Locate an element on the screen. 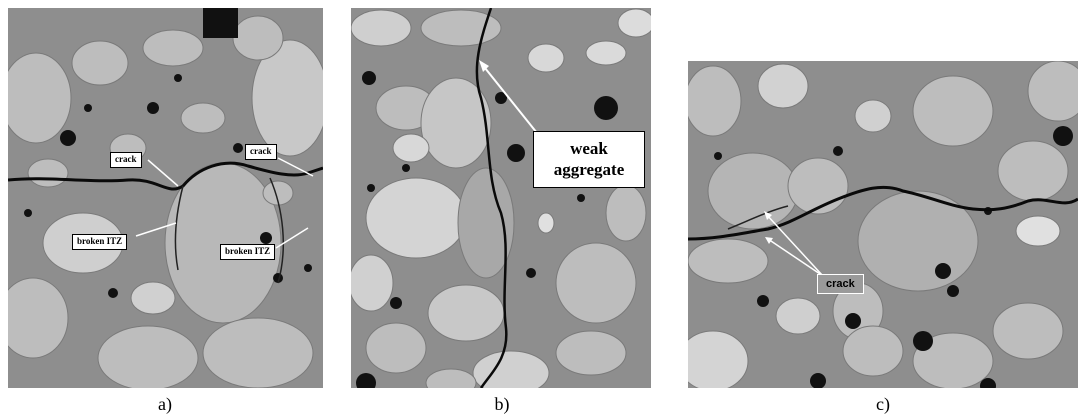 The image size is (1090, 419). label-broken-itz-left: broken ITZ is located at coordinates (100, 242).